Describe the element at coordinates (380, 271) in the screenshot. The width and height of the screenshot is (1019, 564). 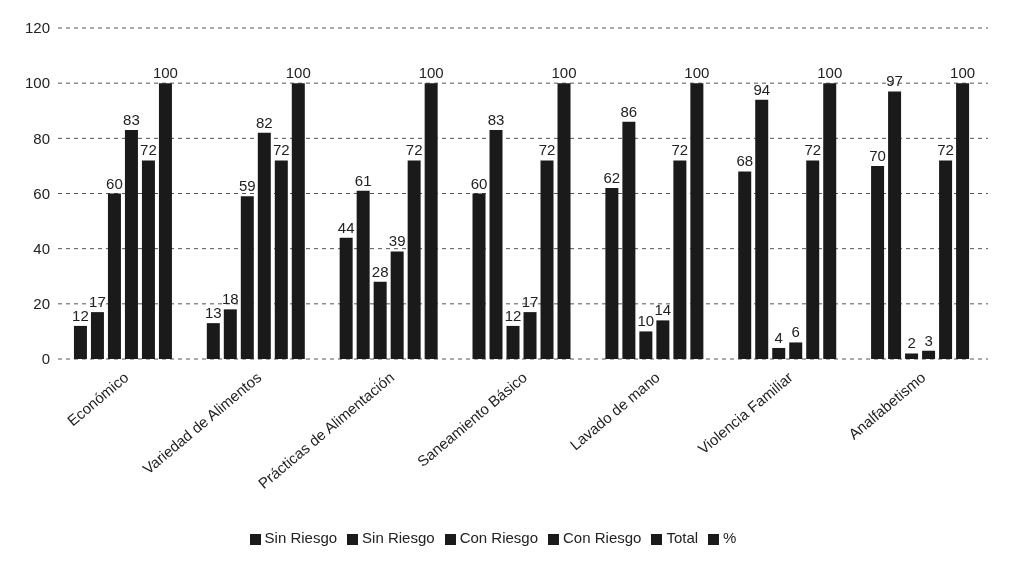
I see `data-label: 28` at that location.